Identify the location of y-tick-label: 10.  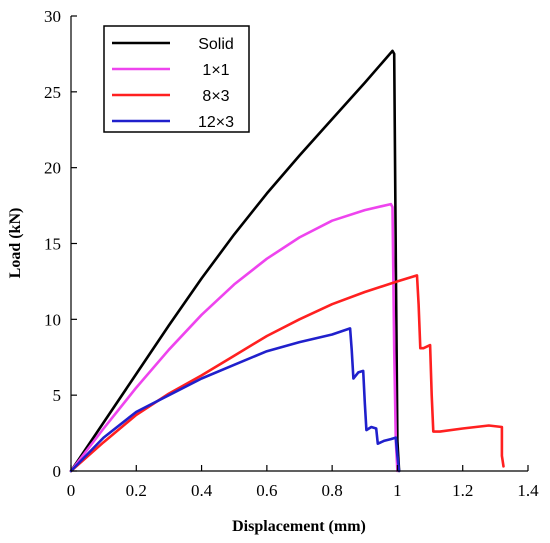
(52, 319).